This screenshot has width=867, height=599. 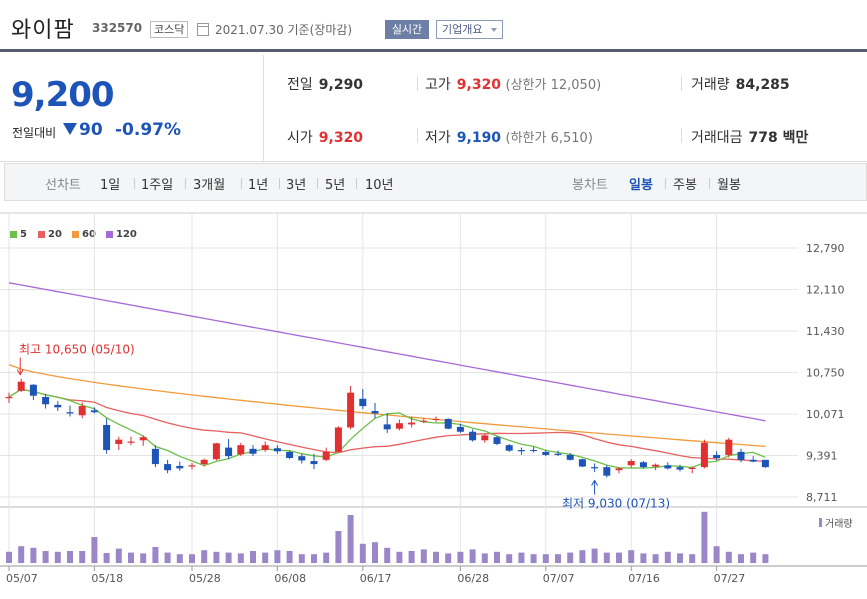 What do you see at coordinates (110, 185) in the screenshot?
I see `period-1d: 1일` at bounding box center [110, 185].